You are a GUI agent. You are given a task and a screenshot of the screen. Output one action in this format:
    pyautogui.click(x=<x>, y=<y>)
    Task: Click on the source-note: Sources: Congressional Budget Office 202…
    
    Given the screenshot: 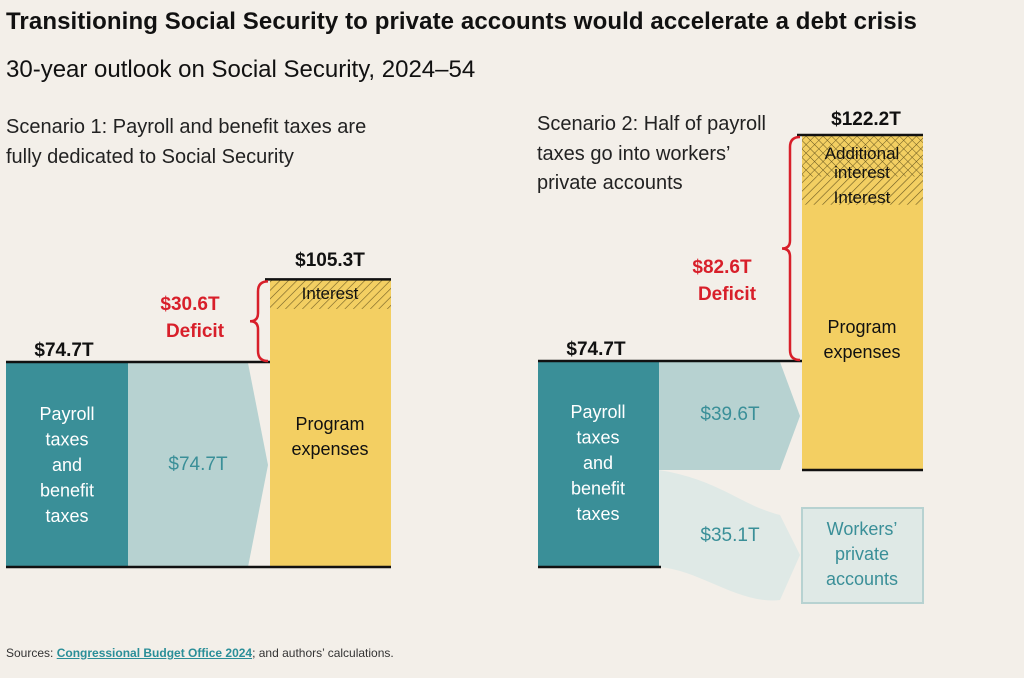 What is the action you would take?
    pyautogui.click(x=200, y=653)
    